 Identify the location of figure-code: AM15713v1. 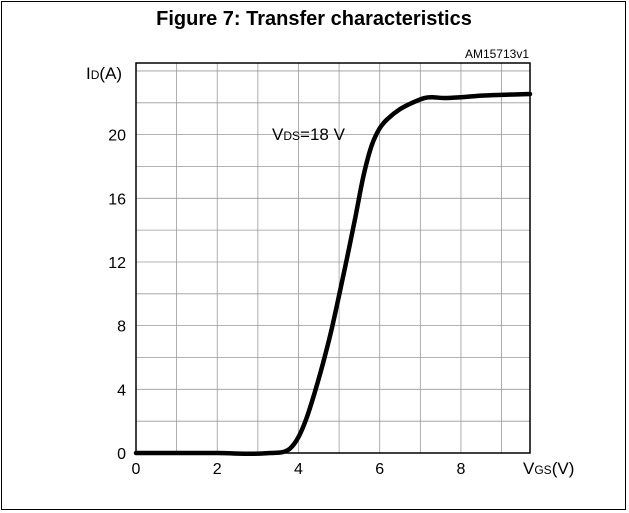
(497, 54).